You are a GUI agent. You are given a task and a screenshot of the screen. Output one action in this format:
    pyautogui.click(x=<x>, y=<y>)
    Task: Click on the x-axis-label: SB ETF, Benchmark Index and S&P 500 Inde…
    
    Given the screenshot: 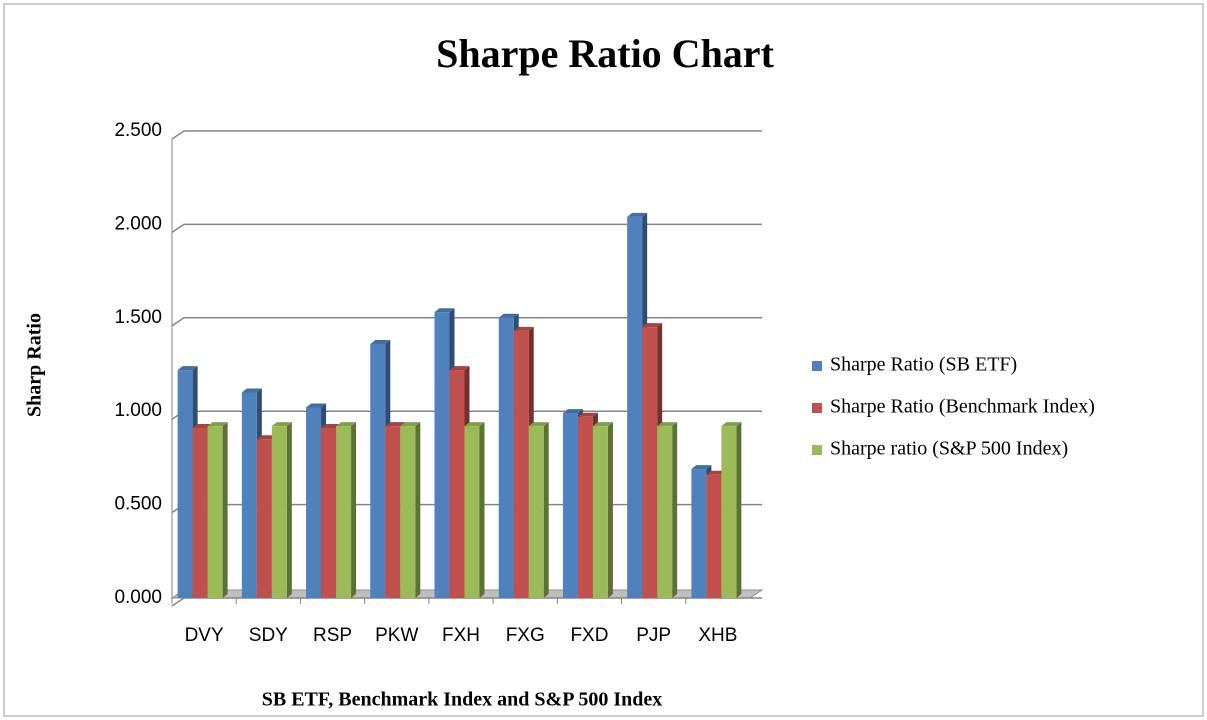 What is the action you would take?
    pyautogui.click(x=462, y=700)
    